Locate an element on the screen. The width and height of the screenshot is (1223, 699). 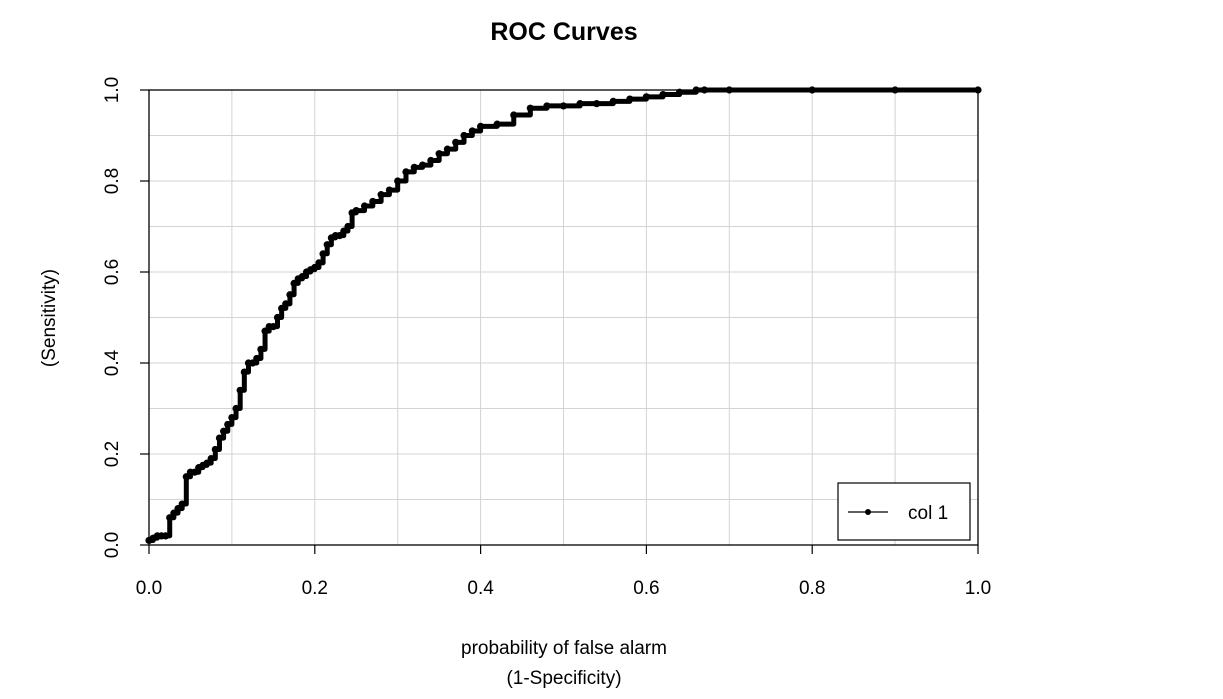
x-tick-label: 0.8 is located at coordinates (812, 588).